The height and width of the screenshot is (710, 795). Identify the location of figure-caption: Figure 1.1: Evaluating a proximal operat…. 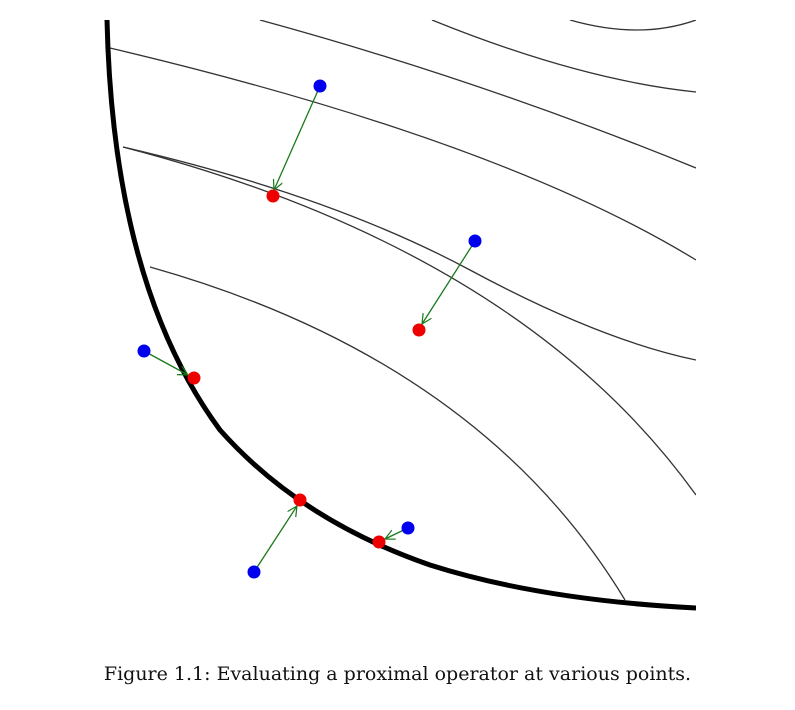
(397, 674).